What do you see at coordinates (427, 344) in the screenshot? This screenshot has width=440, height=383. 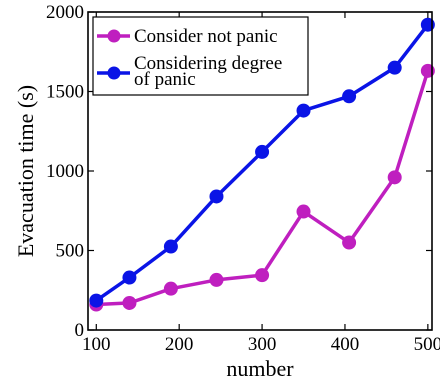 I see `x-tick-label-500: 500` at bounding box center [427, 344].